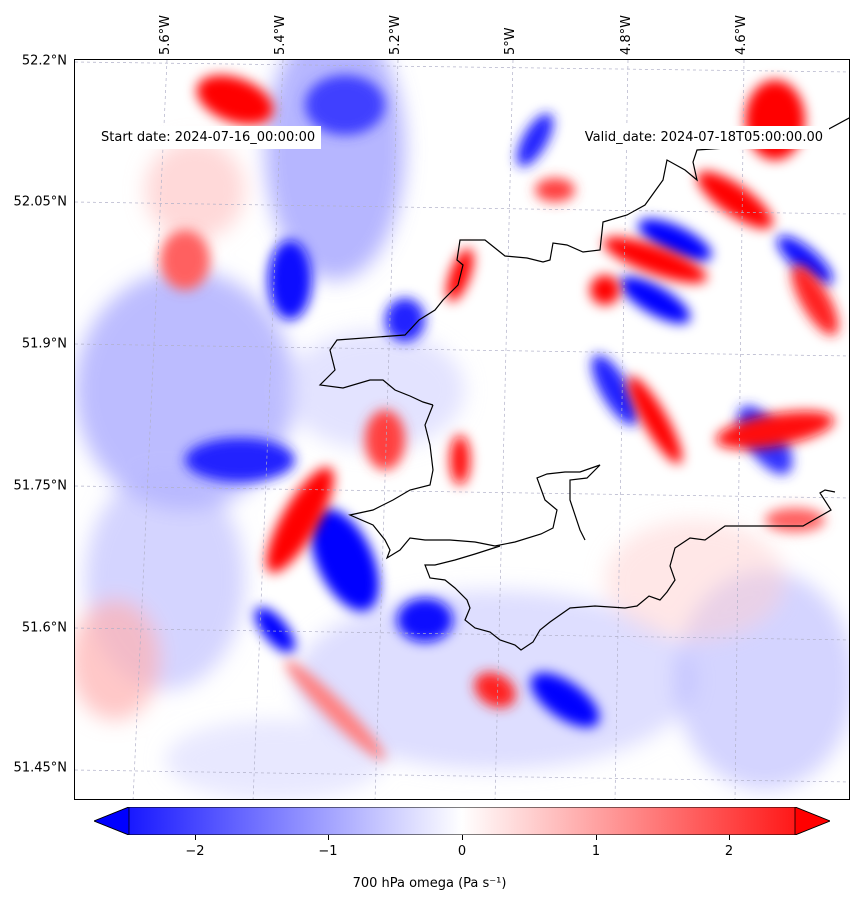  I want to click on colorbar-tick-label: −1, so click(328, 851).